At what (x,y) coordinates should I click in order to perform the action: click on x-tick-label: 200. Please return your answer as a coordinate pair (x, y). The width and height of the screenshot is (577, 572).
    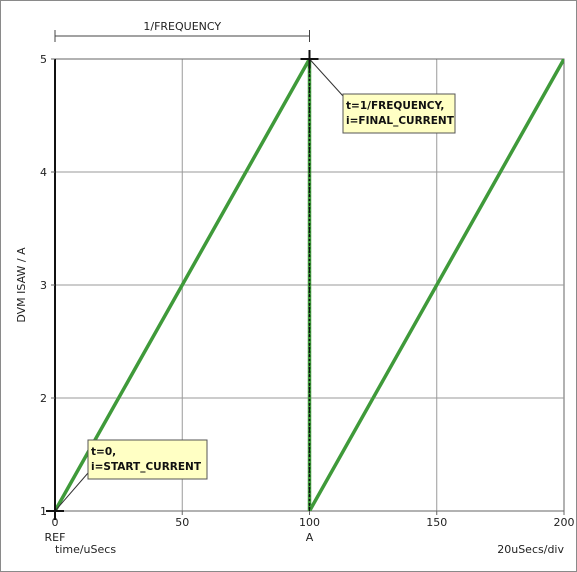
    Looking at the image, I should click on (564, 522).